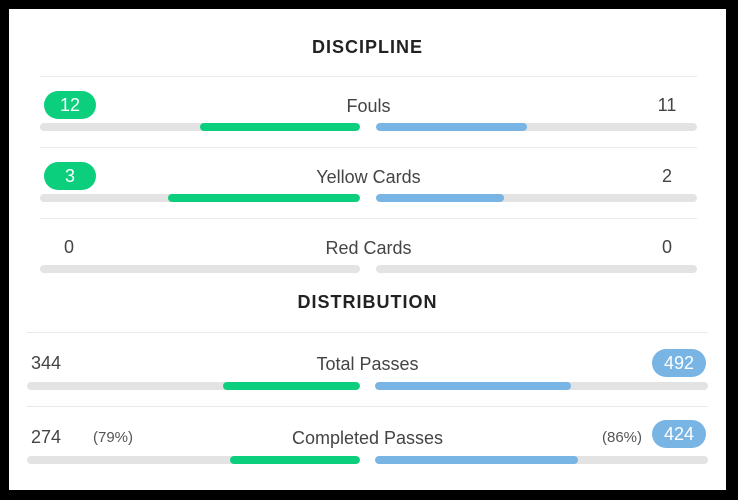 Image resolution: width=738 pixels, height=500 pixels. I want to click on stat-row-yellow-cards: 3 Yellow Cards 2, so click(368, 182).